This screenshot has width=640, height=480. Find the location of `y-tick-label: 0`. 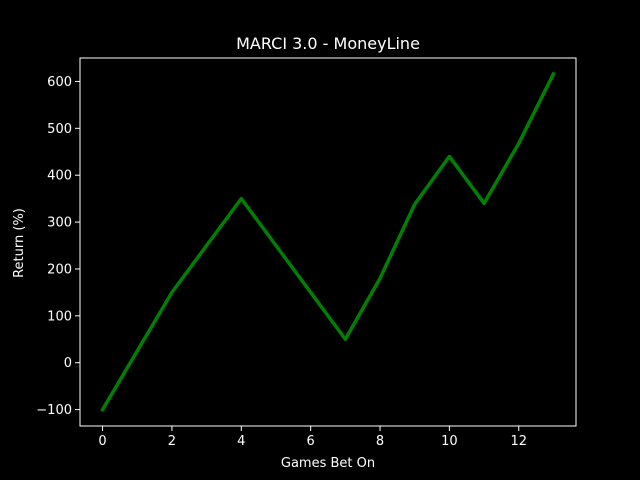

y-tick-label: 0 is located at coordinates (68, 363).